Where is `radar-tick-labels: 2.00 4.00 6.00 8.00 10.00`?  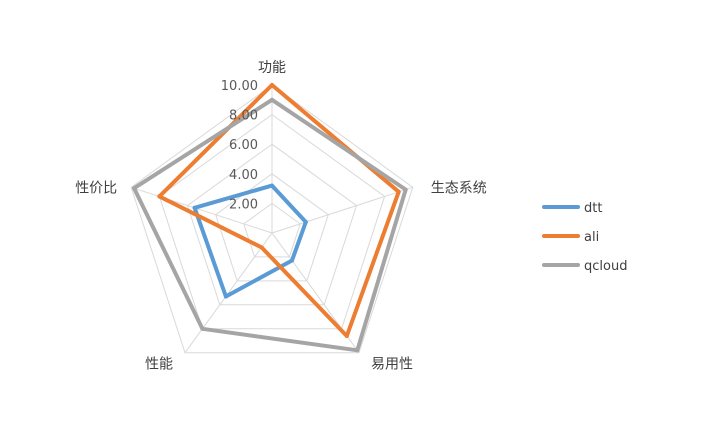 radar-tick-labels: 2.00 4.00 6.00 8.00 10.00 is located at coordinates (239, 145).